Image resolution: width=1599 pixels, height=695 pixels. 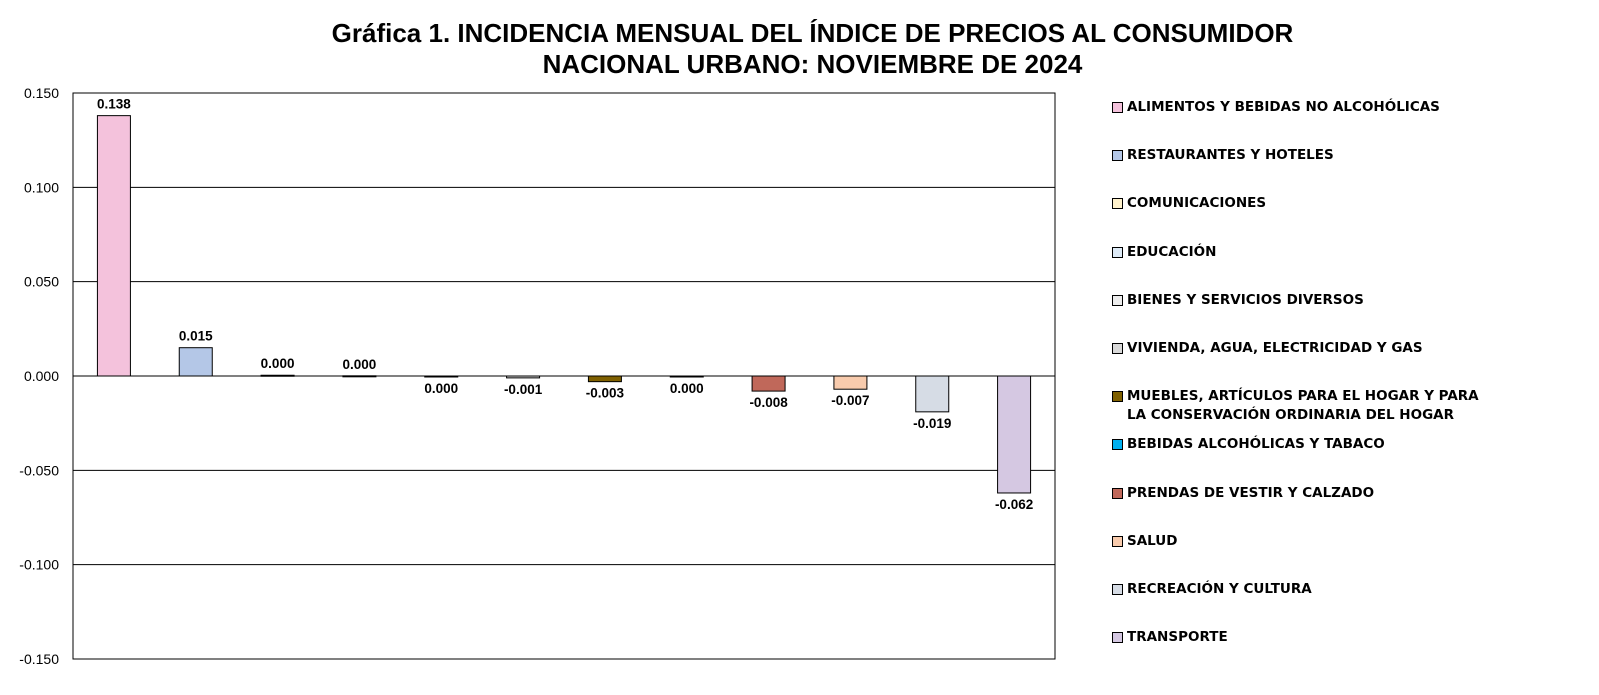 I want to click on legend-item: RESTAURANTES Y HOTELES, so click(x=1299, y=155).